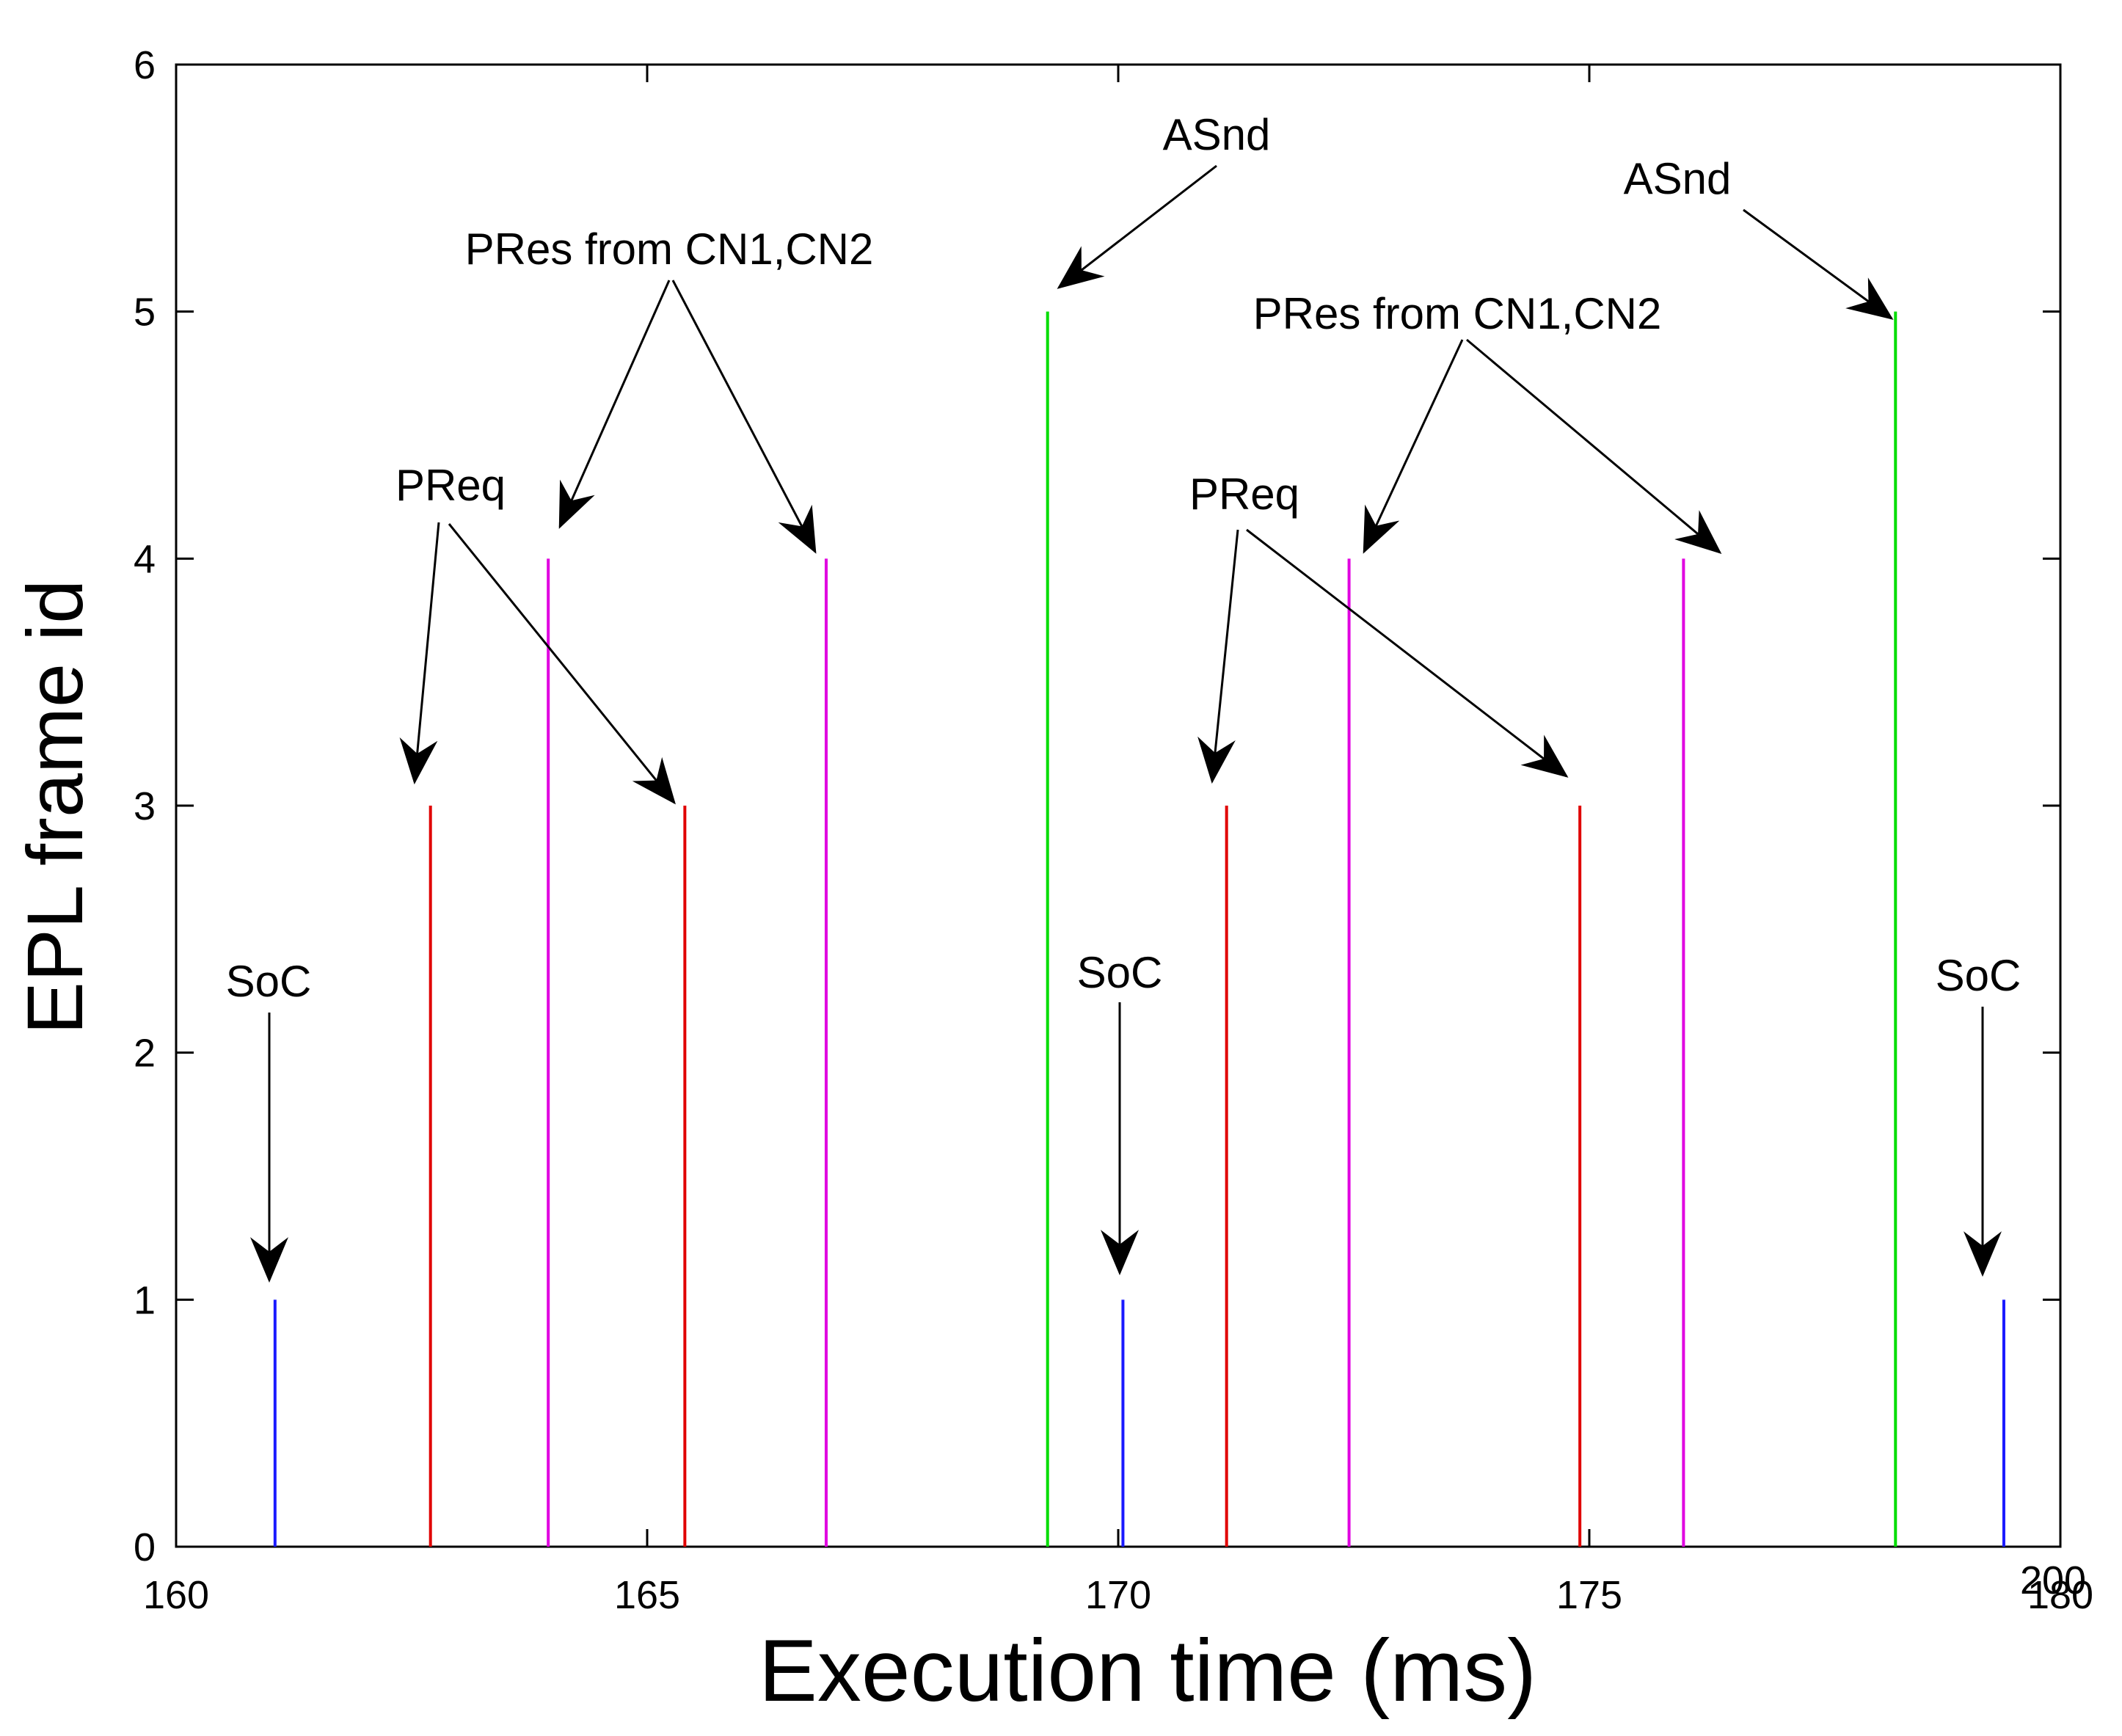 The width and height of the screenshot is (2122, 1736). Describe the element at coordinates (1589, 1595) in the screenshot. I see `x-tick-label: 175` at that location.